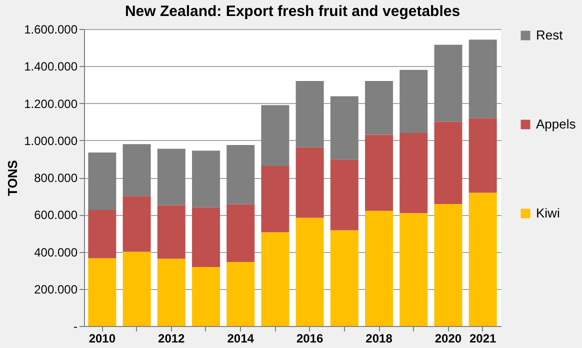  I want to click on y-tick-label: 600.000, so click(56, 215).